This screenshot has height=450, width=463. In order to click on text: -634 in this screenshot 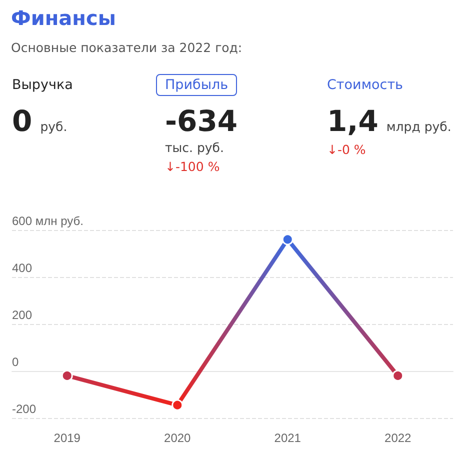, I will do `click(201, 121)`.